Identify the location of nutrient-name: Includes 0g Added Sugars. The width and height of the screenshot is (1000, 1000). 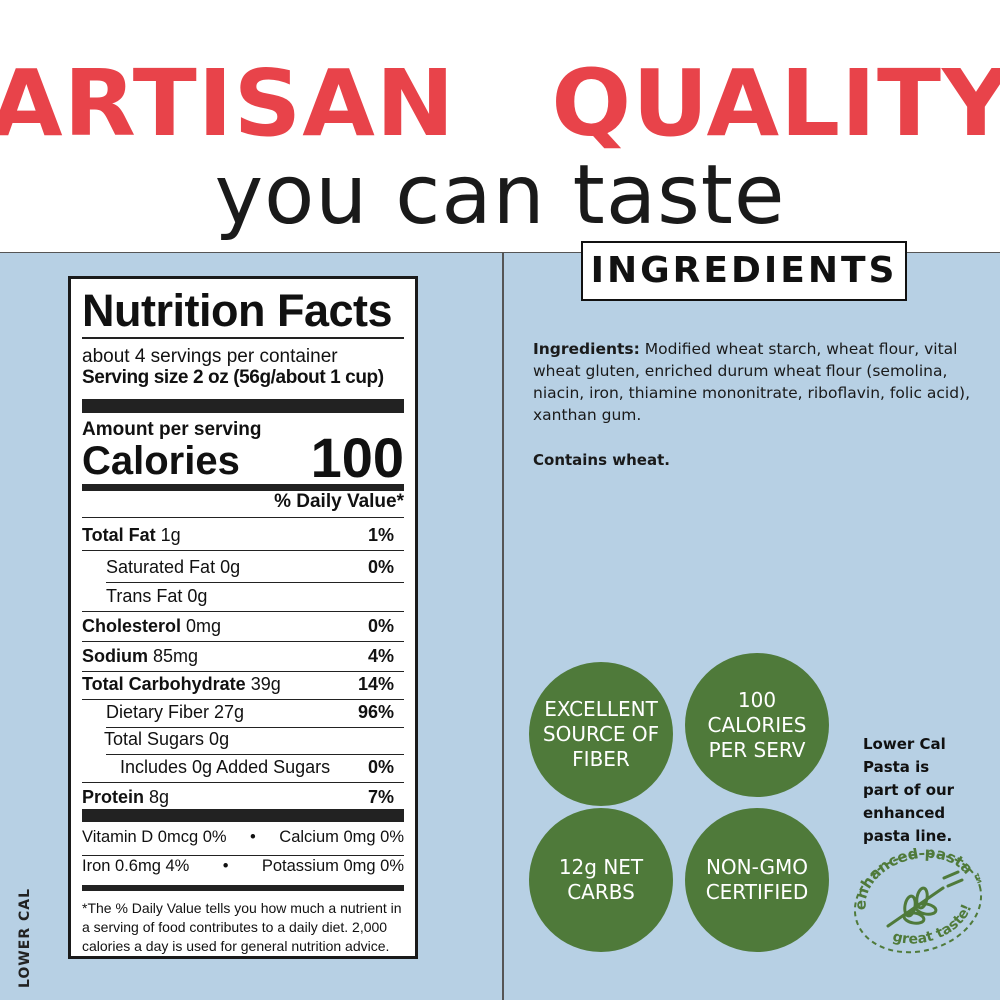
(225, 767).